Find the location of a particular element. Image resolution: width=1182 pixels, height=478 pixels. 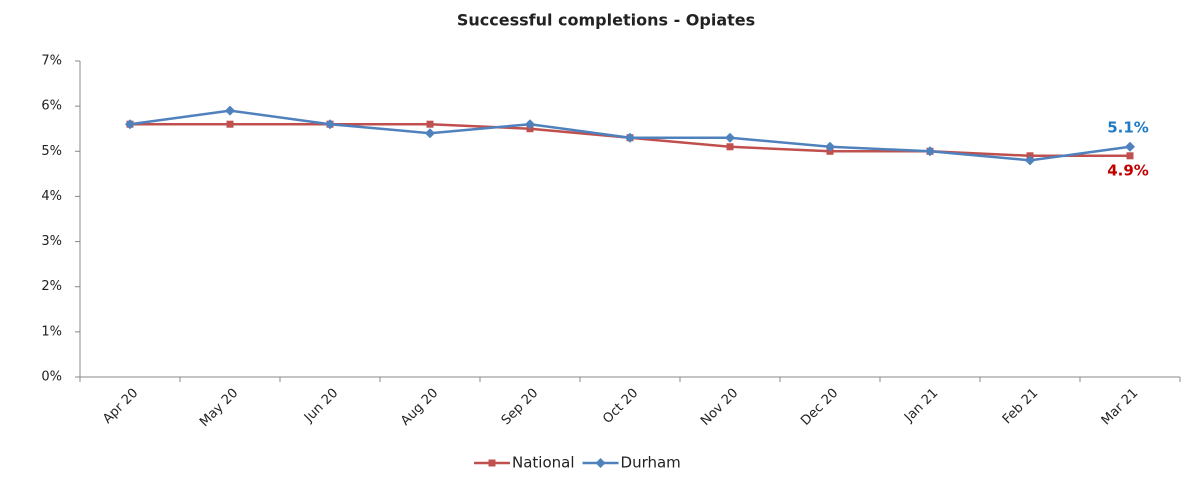

x-tick-label: Jan 21 is located at coordinates (921, 406).